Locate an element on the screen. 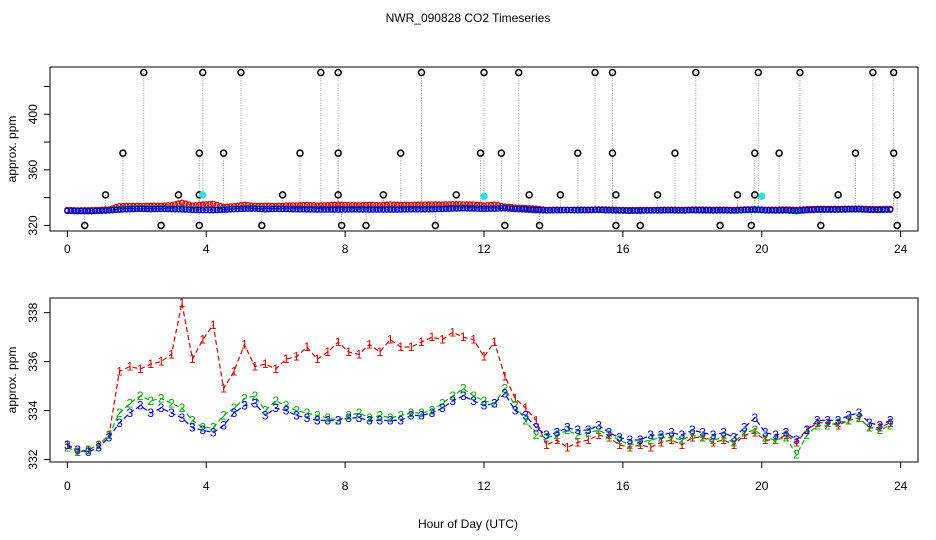  x-tick-label-bottom: 20 is located at coordinates (762, 486).